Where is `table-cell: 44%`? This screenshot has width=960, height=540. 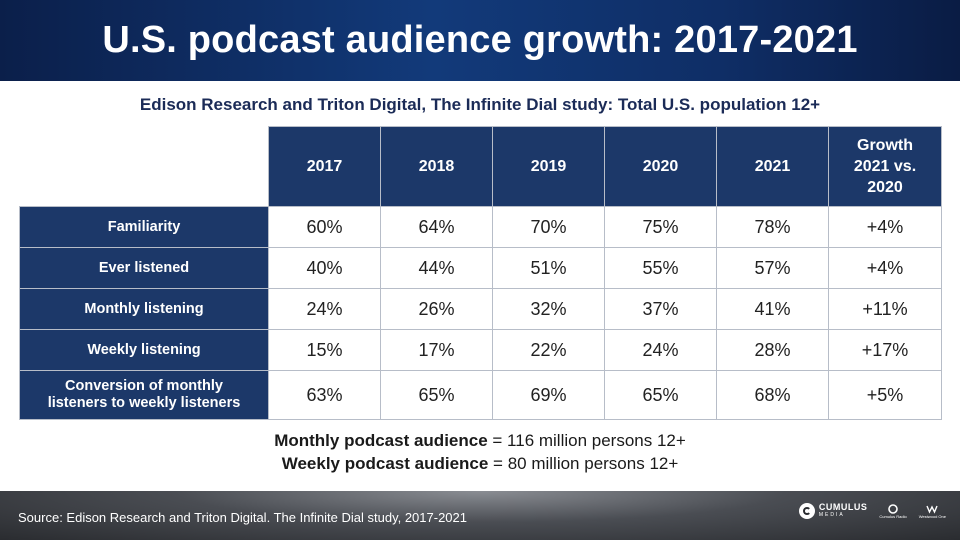
table-cell: 44% is located at coordinates (436, 268).